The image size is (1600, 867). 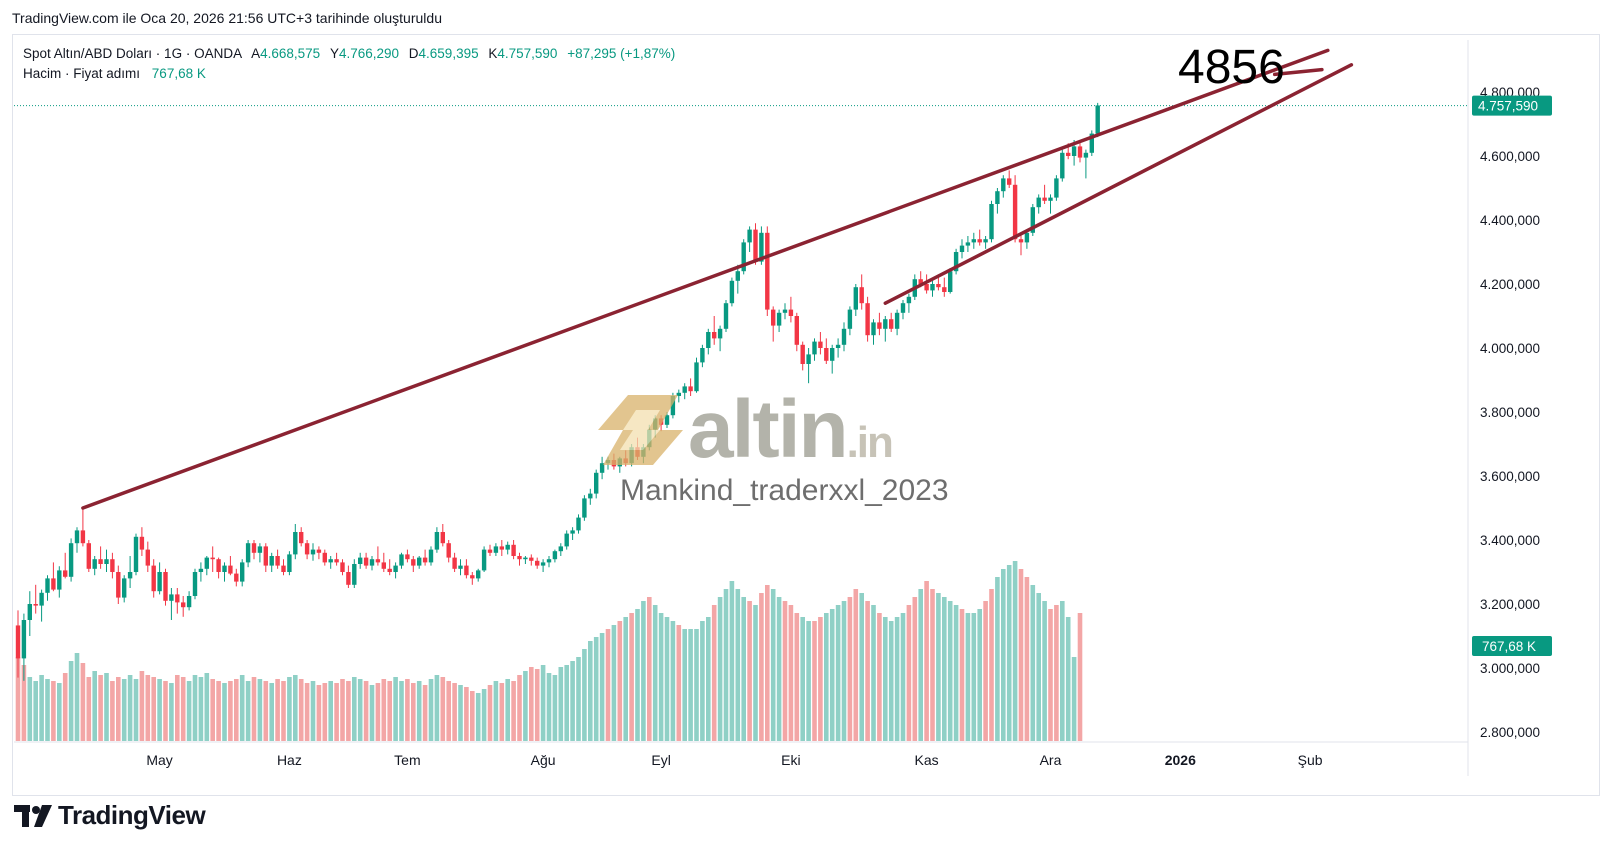 What do you see at coordinates (1510, 476) in the screenshot?
I see `price-tick-label: 3.600,000` at bounding box center [1510, 476].